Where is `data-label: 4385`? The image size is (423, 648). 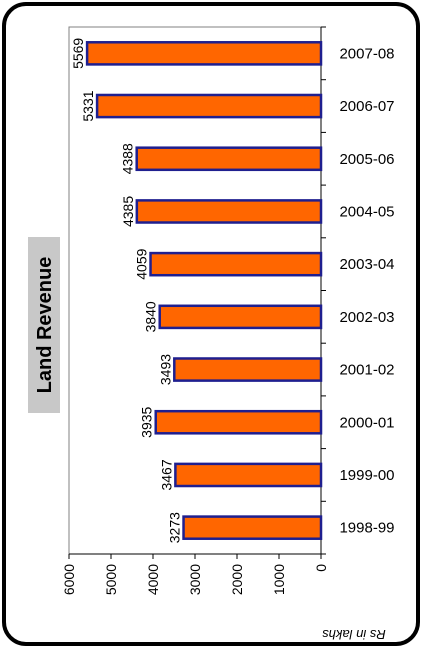 data-label: 4385 is located at coordinates (128, 211).